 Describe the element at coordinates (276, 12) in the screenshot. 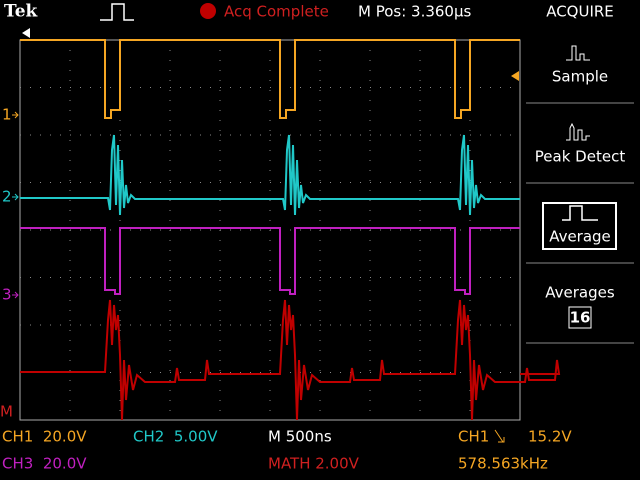

I see `status: Acq Complete` at that location.